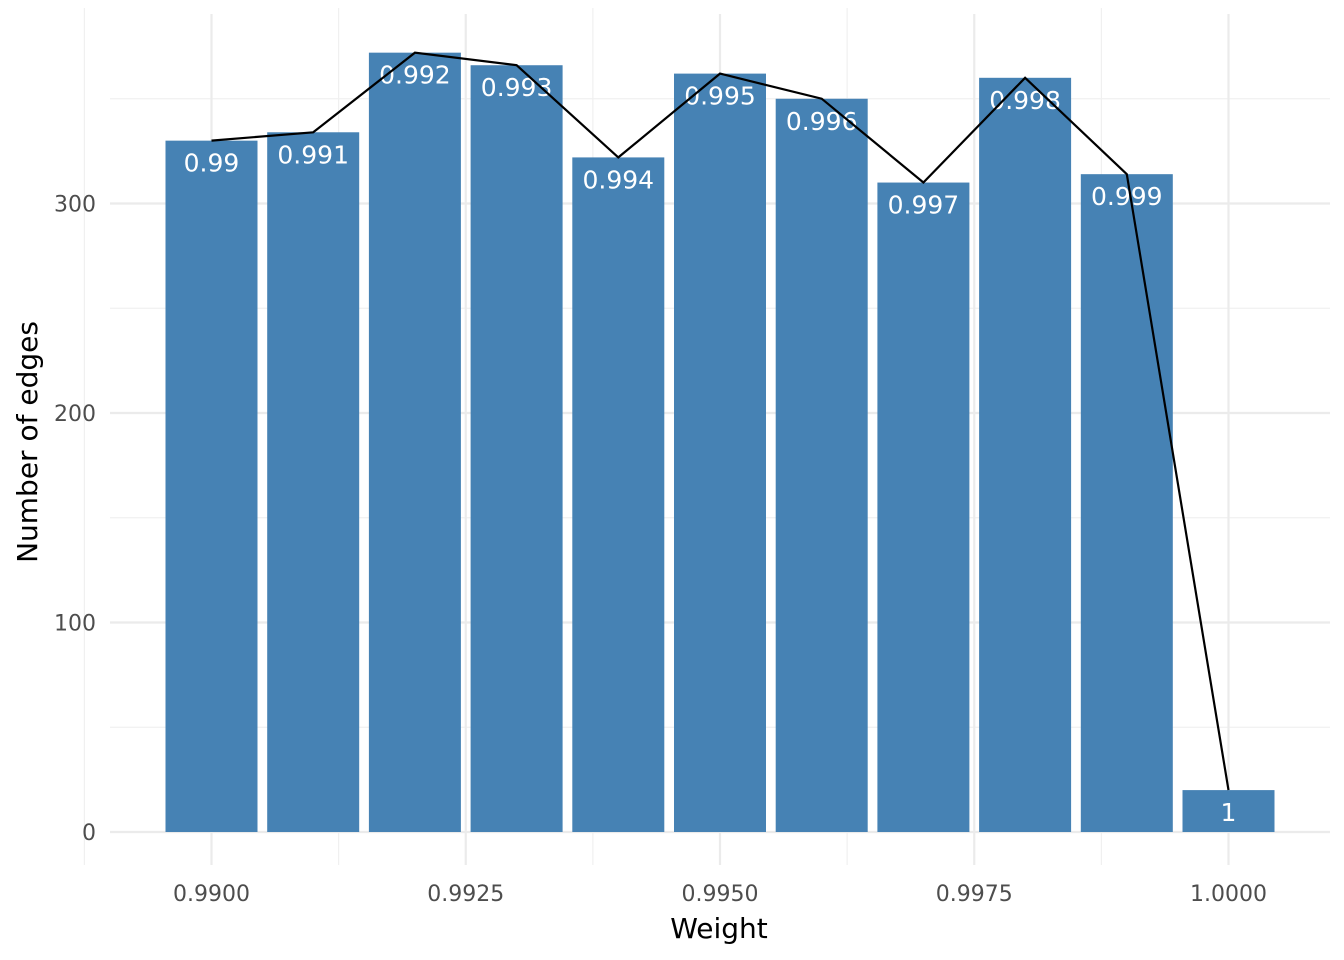  What do you see at coordinates (720, 96) in the screenshot?
I see `bar-label: 0.995` at bounding box center [720, 96].